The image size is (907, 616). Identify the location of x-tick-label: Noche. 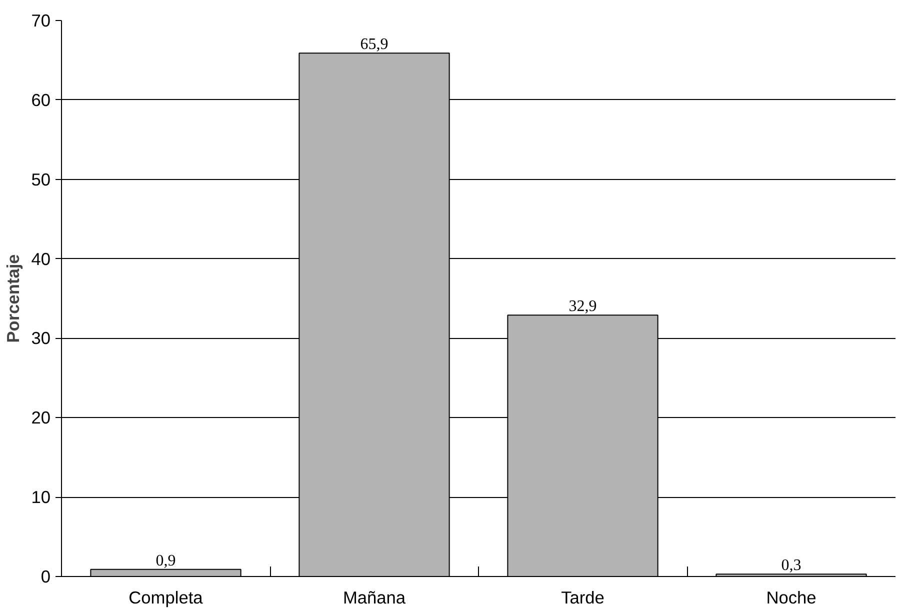
(791, 598).